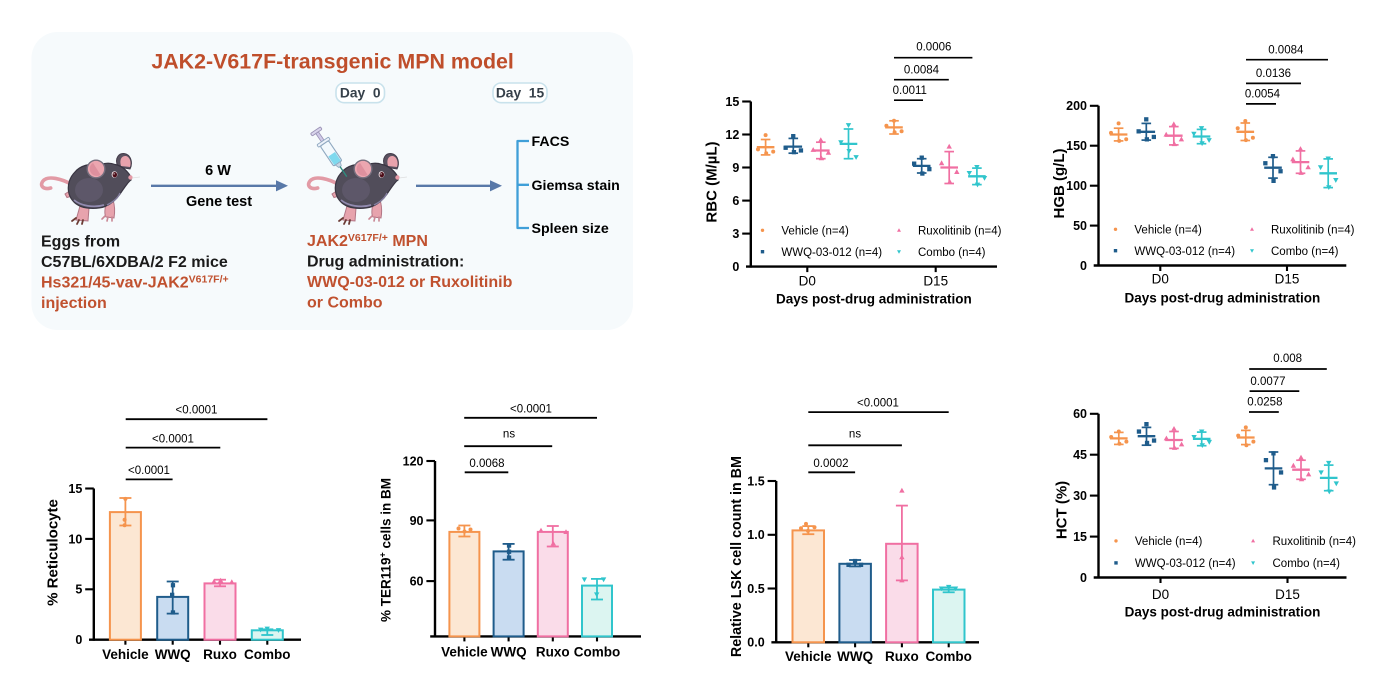 This screenshot has width=1374, height=684. Describe the element at coordinates (1059, 184) in the screenshot. I see `svg-text: HGB (g/L)` at that location.